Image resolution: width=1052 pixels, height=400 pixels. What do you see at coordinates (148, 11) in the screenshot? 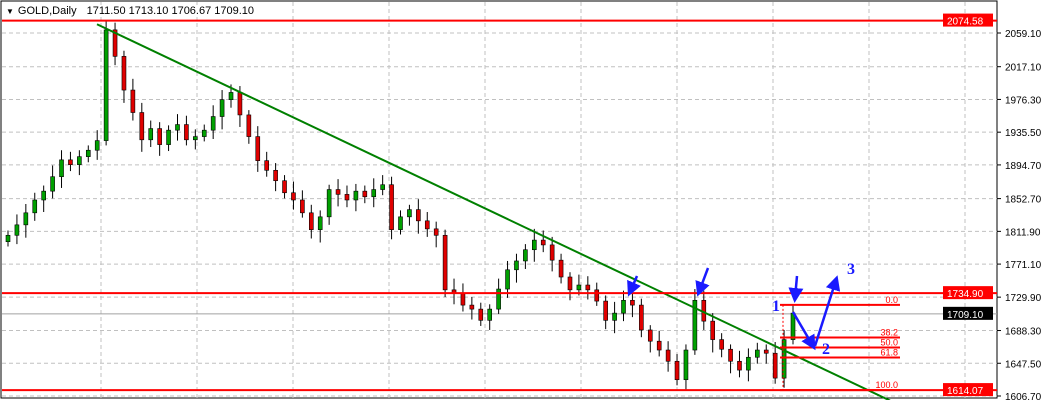
I see `high-value: 1713.10` at bounding box center [148, 11].